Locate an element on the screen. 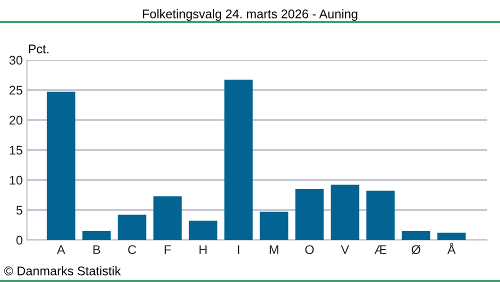 This screenshot has height=282, width=500. text: © Danmarks Statistik is located at coordinates (62, 271).